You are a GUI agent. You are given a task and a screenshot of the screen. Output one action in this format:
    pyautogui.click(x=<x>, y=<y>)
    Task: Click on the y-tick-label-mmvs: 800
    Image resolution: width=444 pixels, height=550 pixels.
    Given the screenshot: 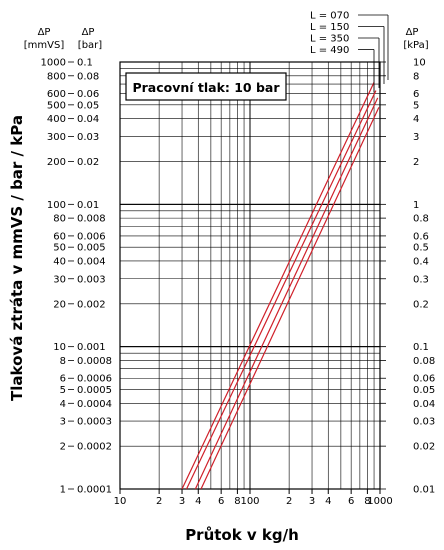 What is the action you would take?
    pyautogui.click(x=56, y=76)
    